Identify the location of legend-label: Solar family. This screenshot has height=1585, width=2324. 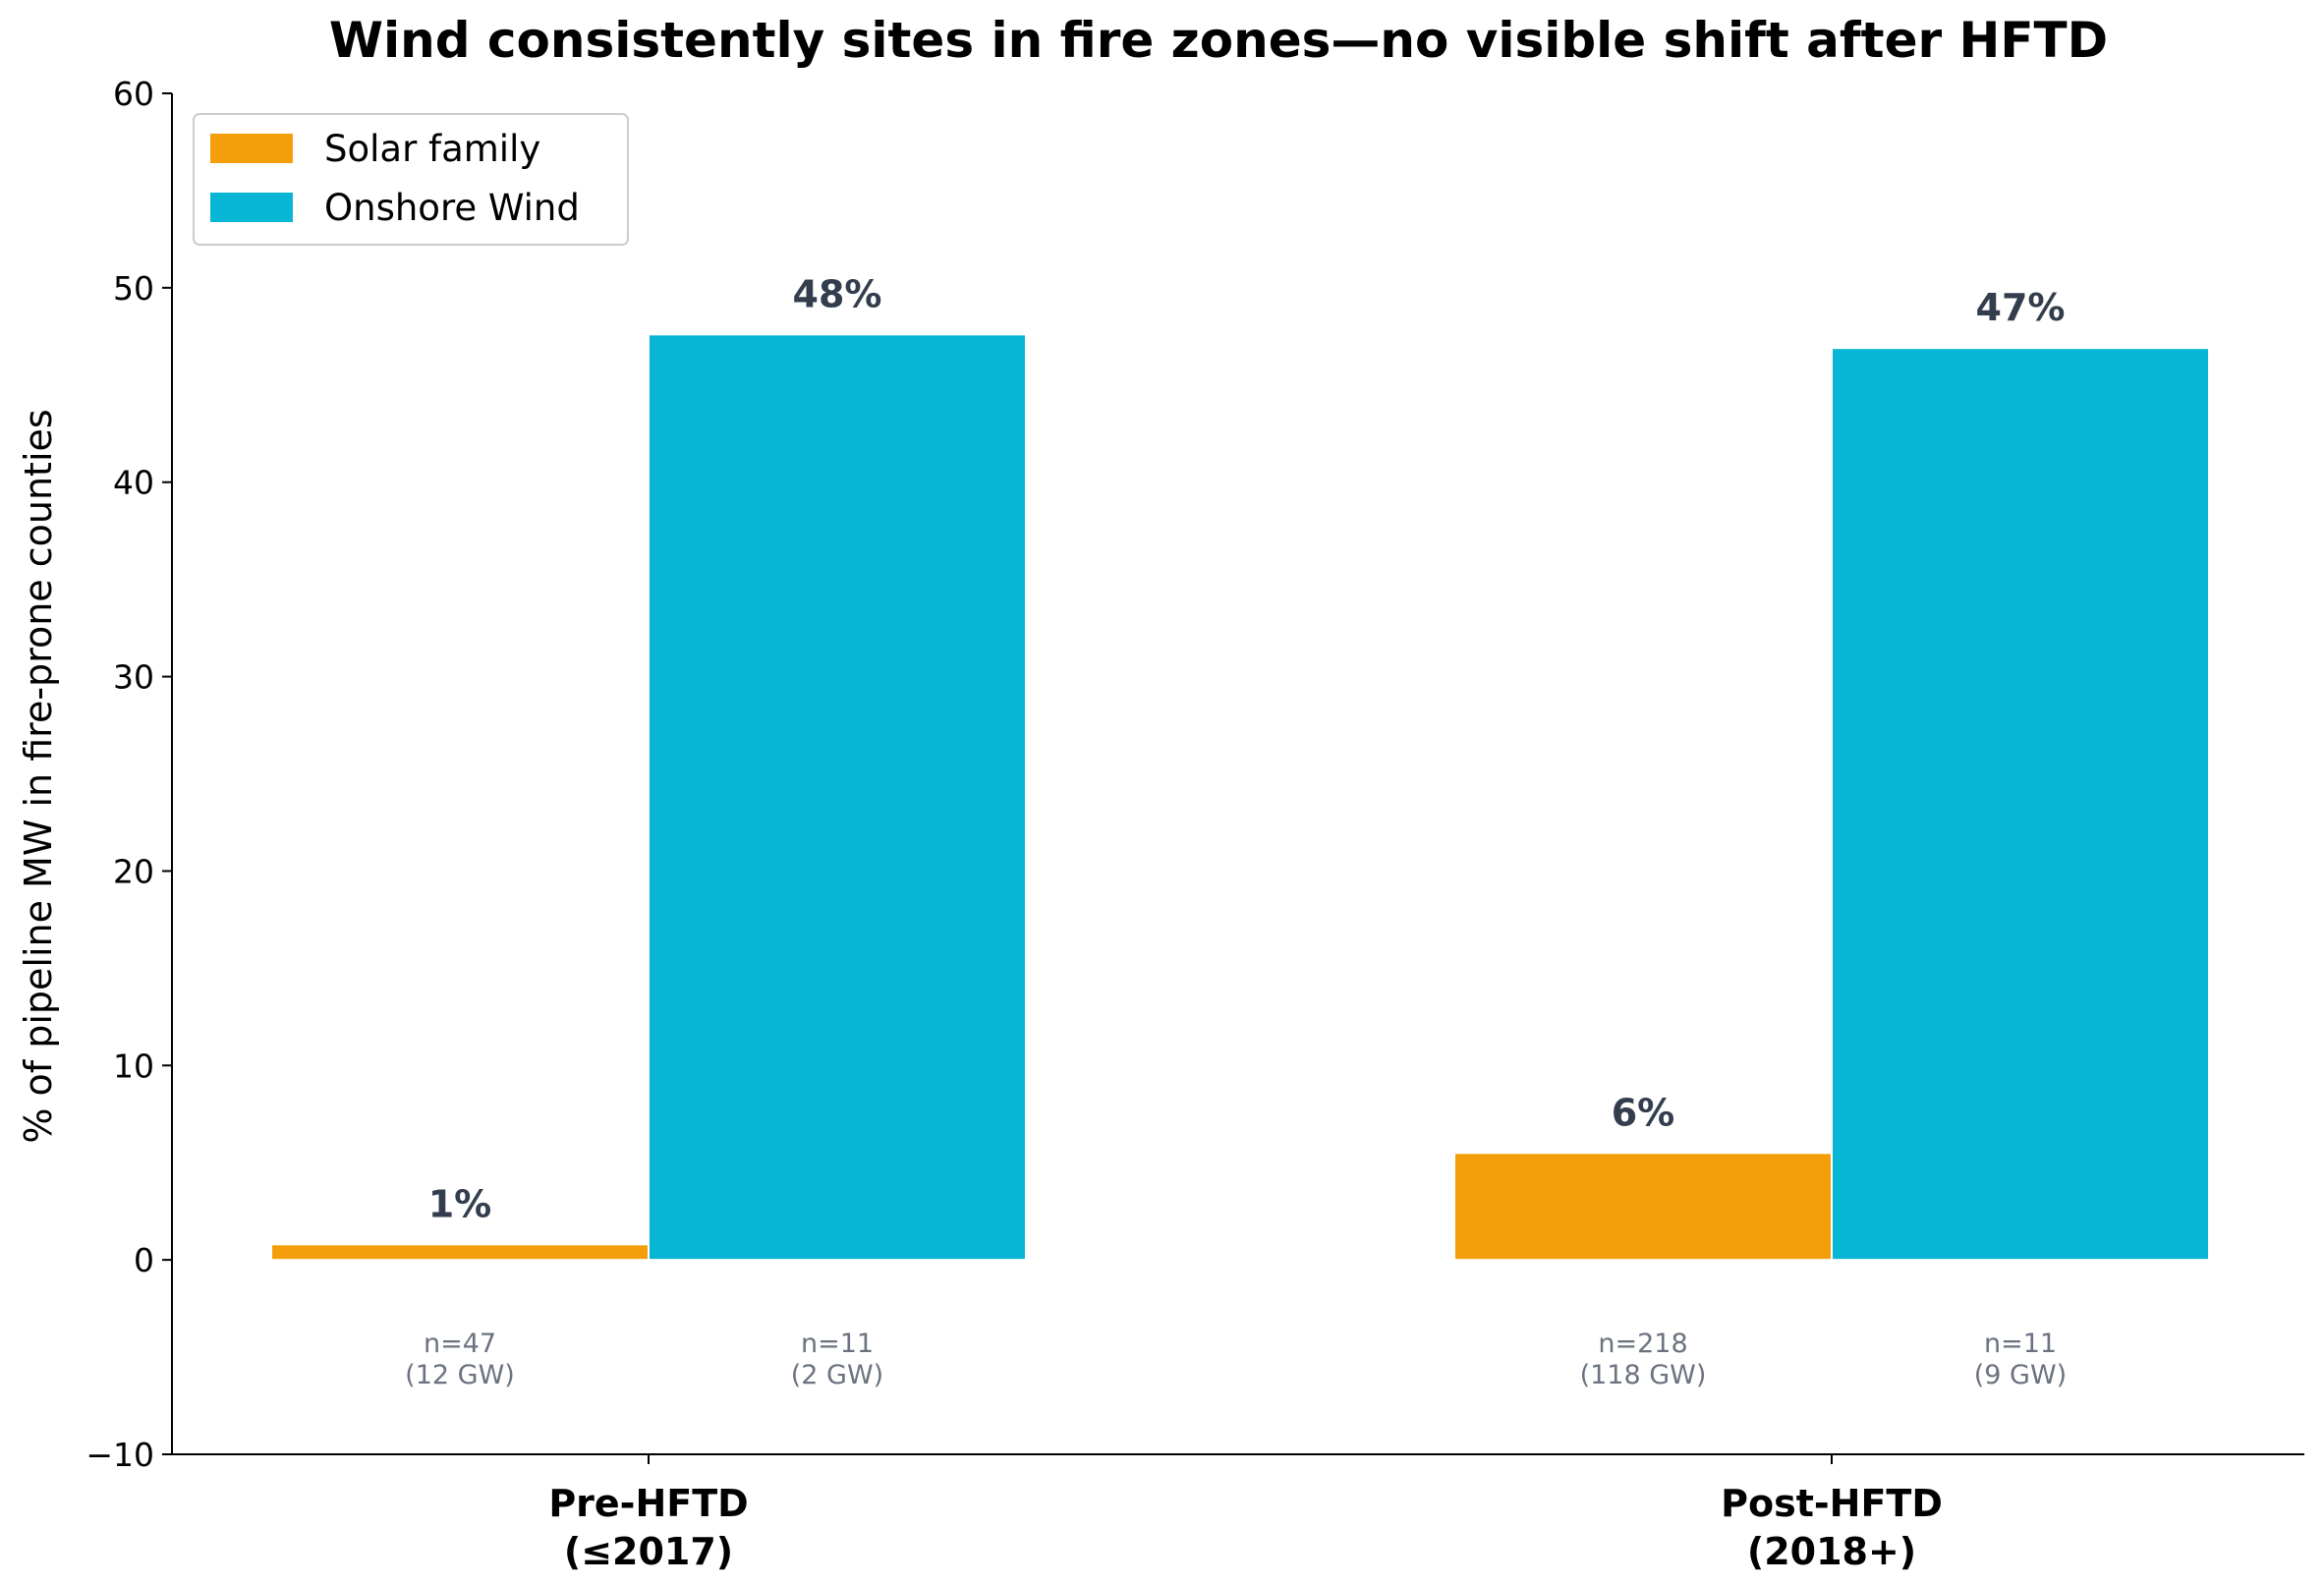
(432, 149).